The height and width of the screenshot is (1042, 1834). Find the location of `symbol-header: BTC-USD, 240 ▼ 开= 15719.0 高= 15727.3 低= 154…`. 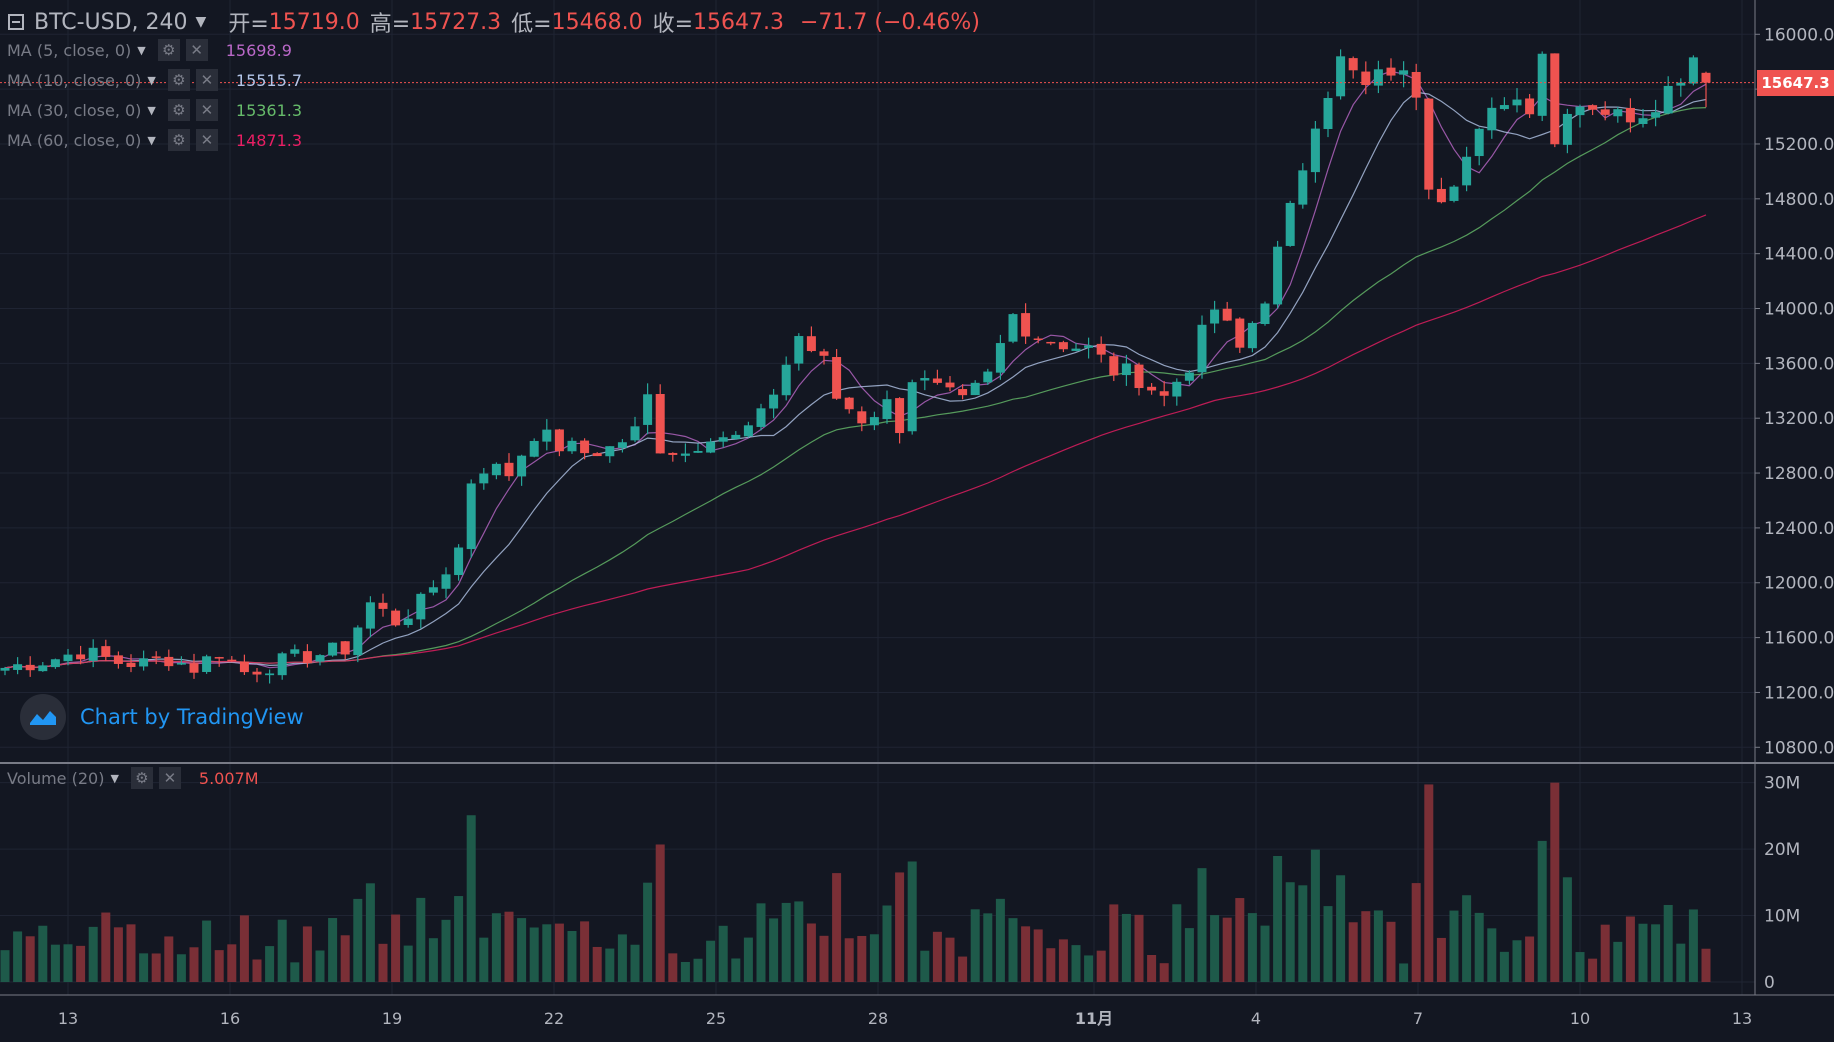

symbol-header: BTC-USD, 240 ▼ 开= 15719.0 高= 15727.3 低= 154… is located at coordinates (494, 22).